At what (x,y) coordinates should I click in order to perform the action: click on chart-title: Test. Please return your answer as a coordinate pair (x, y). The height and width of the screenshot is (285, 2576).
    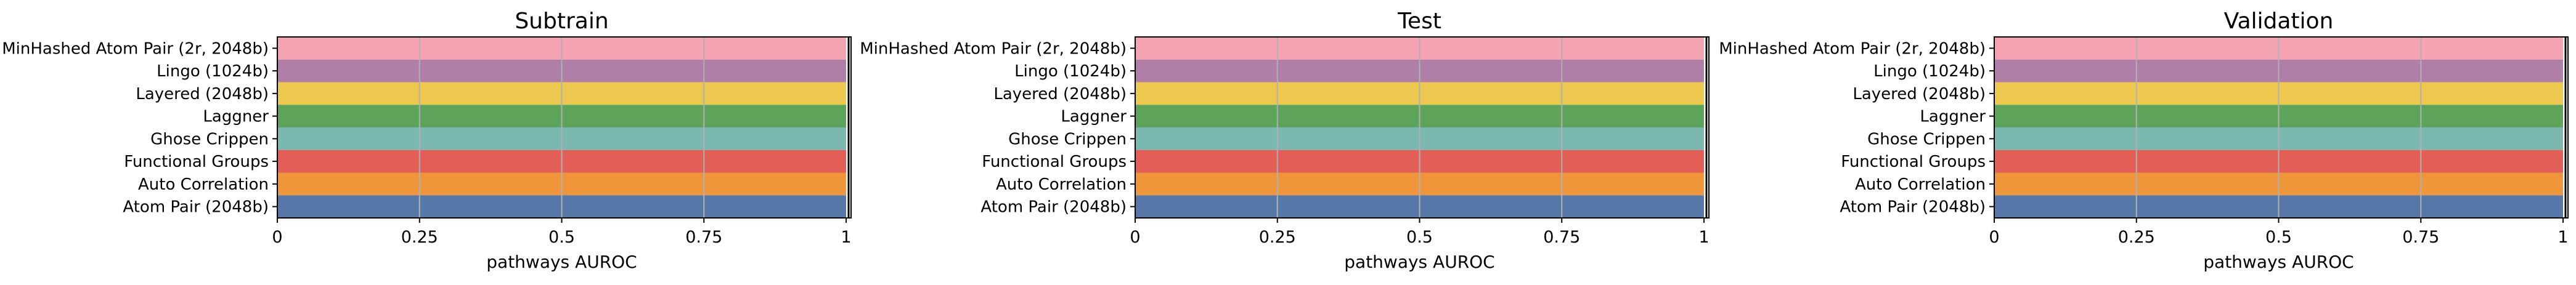
    Looking at the image, I should click on (1419, 21).